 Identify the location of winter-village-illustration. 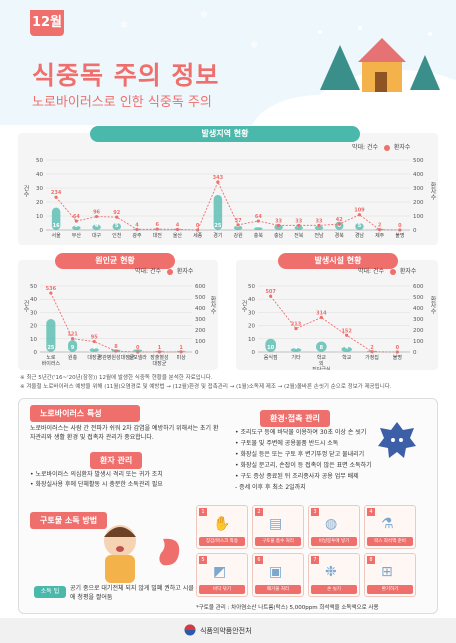
(379, 59).